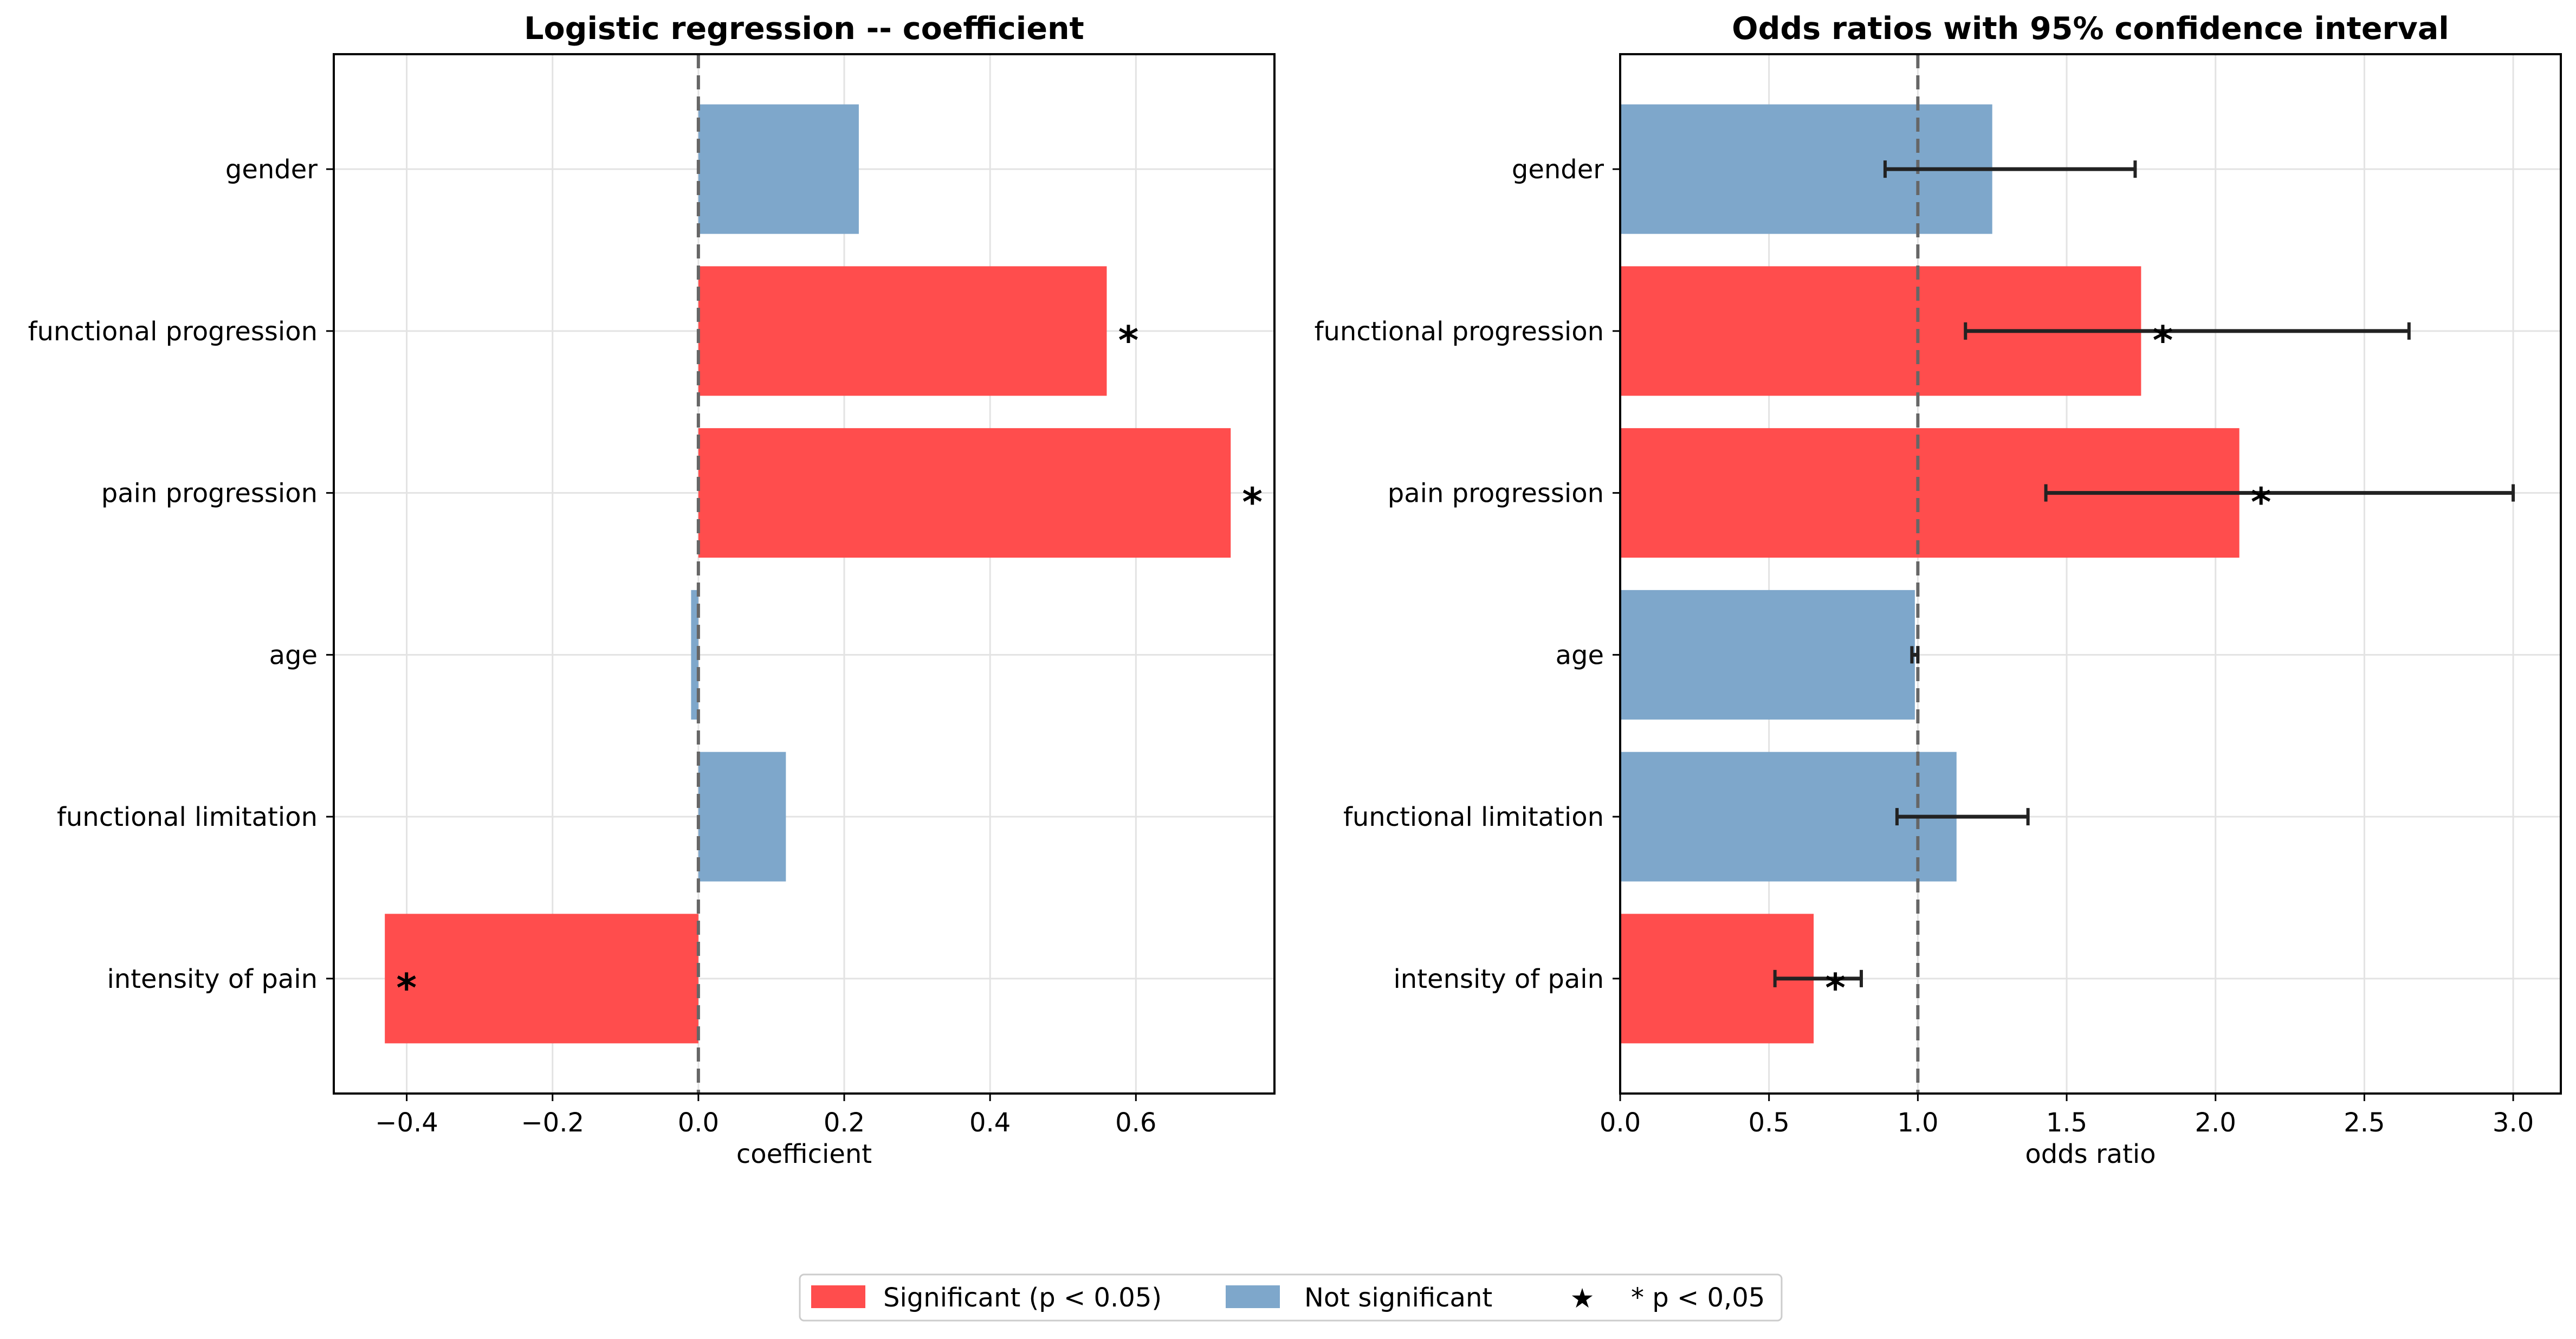 The height and width of the screenshot is (1339, 2576). Describe the element at coordinates (804, 29) in the screenshot. I see `chart-title: Logistic regression -- coefficient` at that location.